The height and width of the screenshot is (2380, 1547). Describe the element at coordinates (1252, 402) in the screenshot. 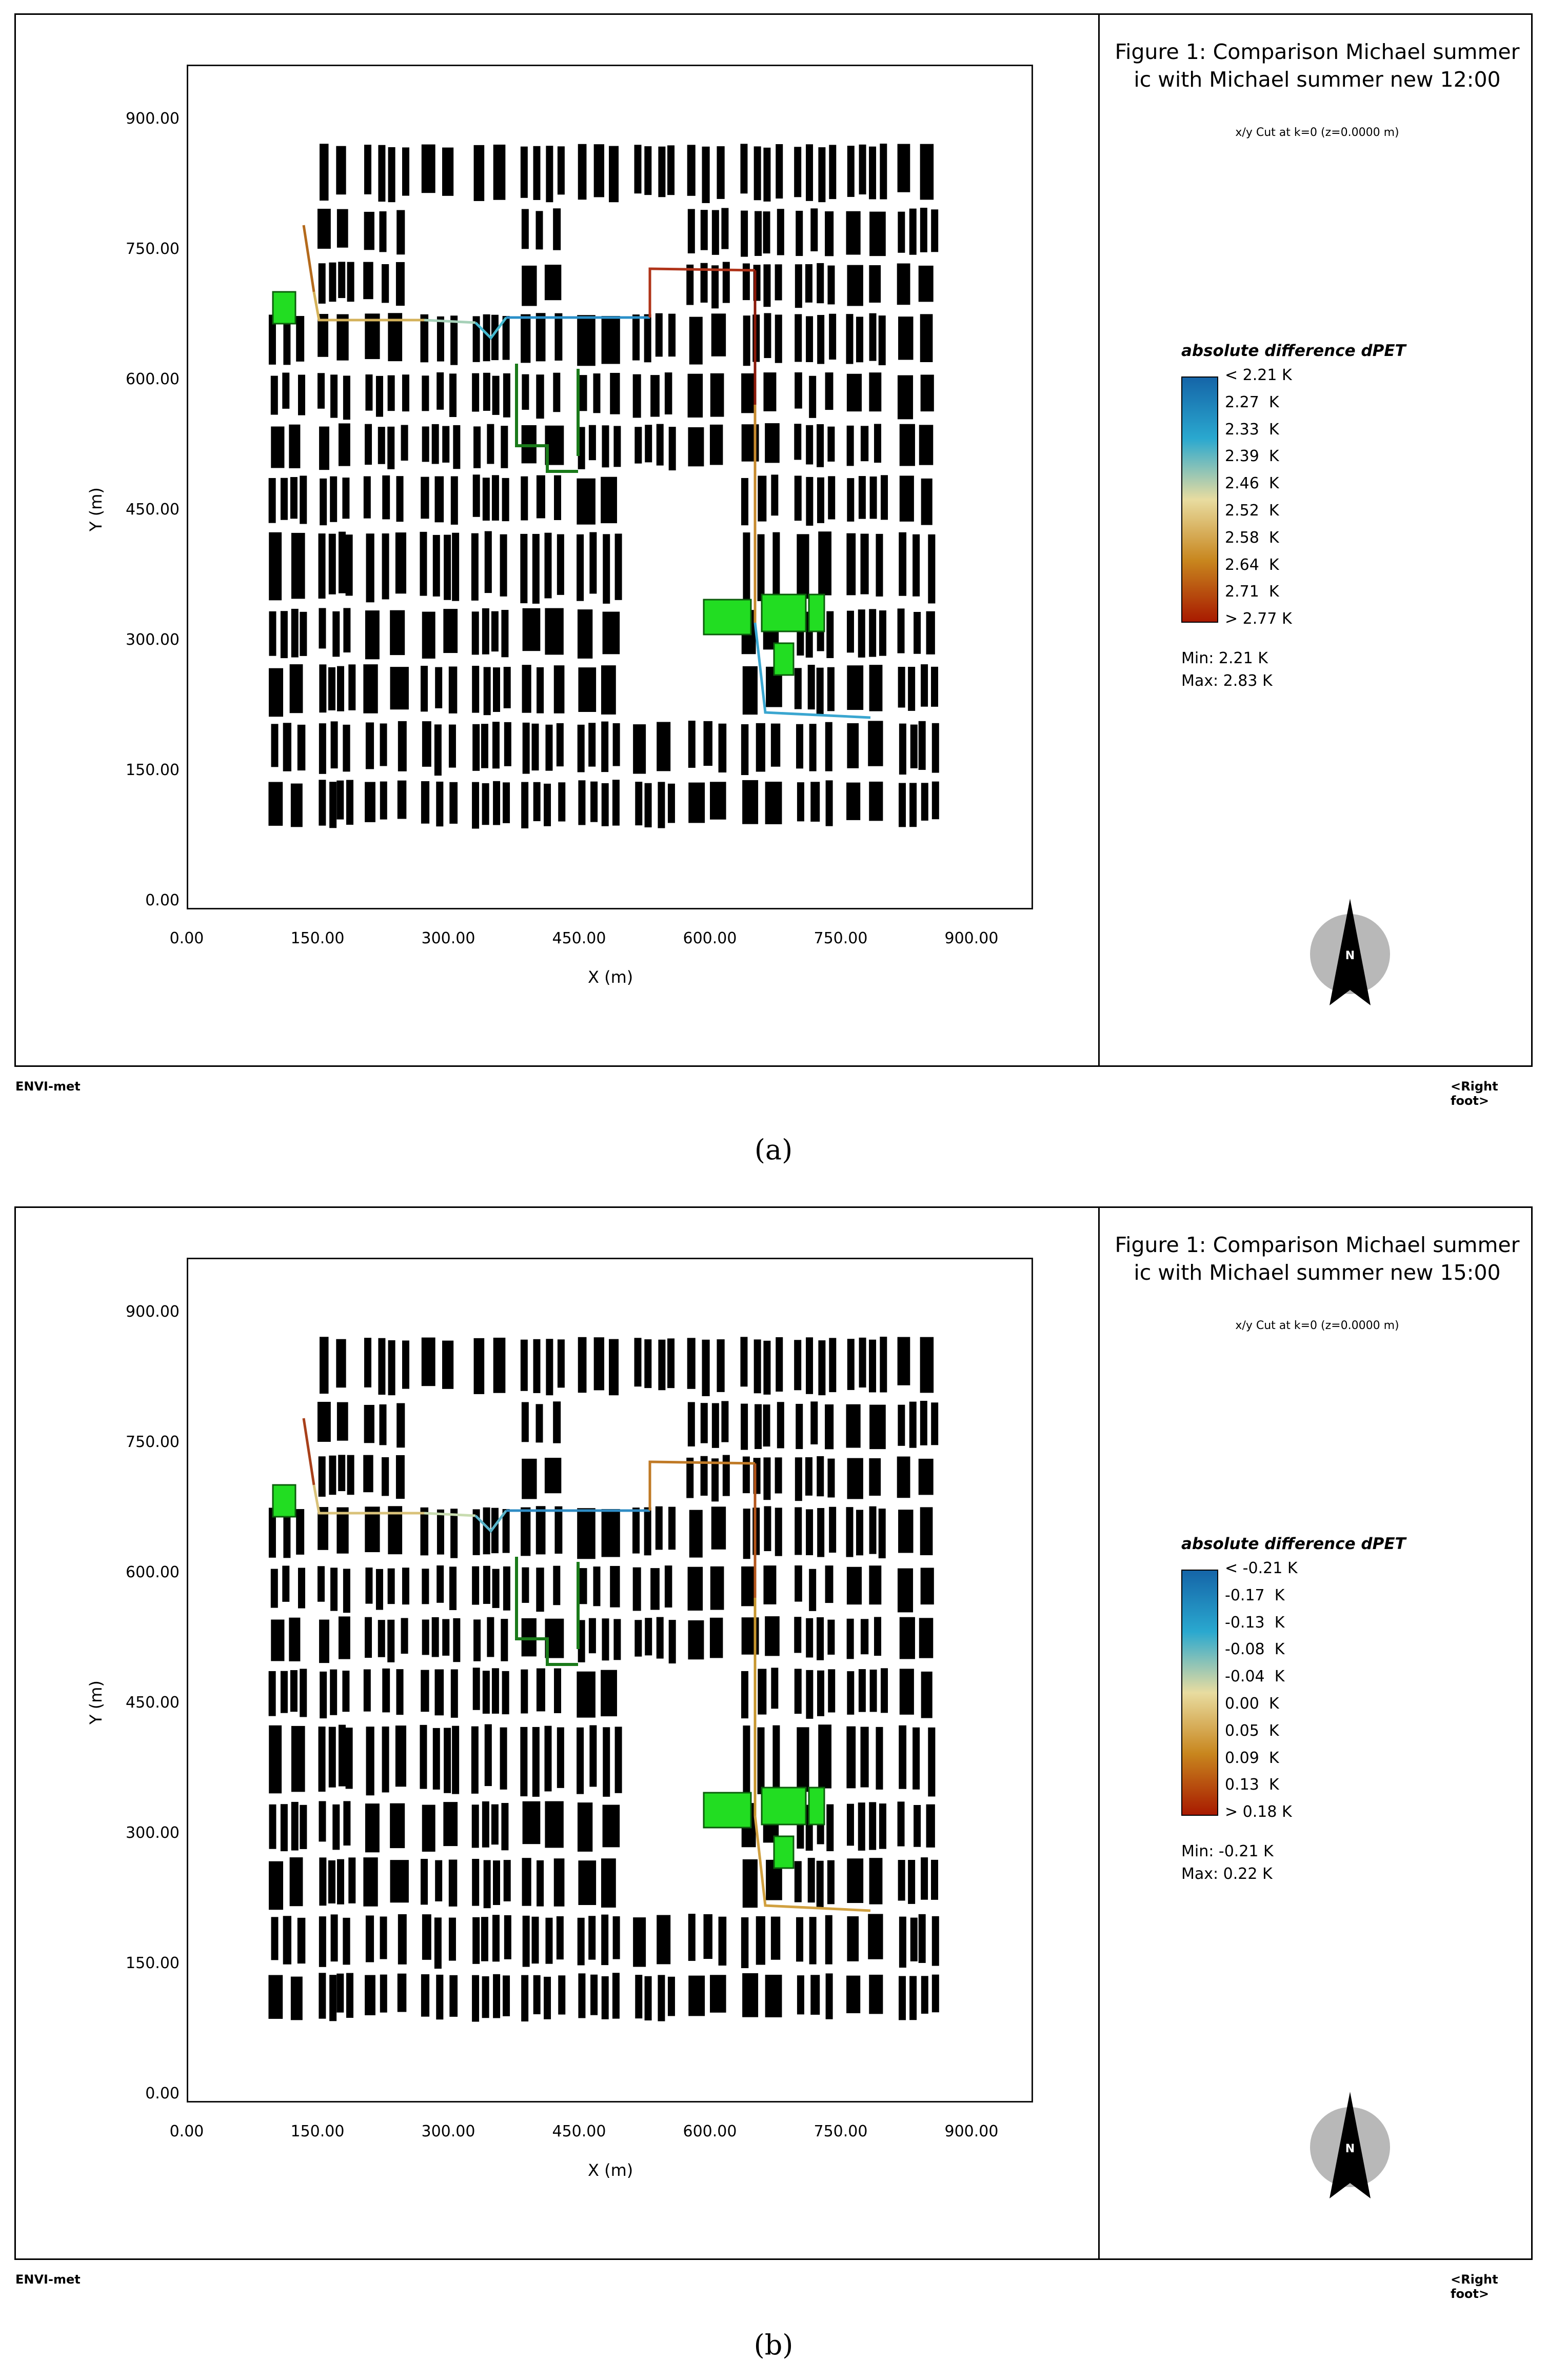

I see `legend-label: 2.27 K` at that location.